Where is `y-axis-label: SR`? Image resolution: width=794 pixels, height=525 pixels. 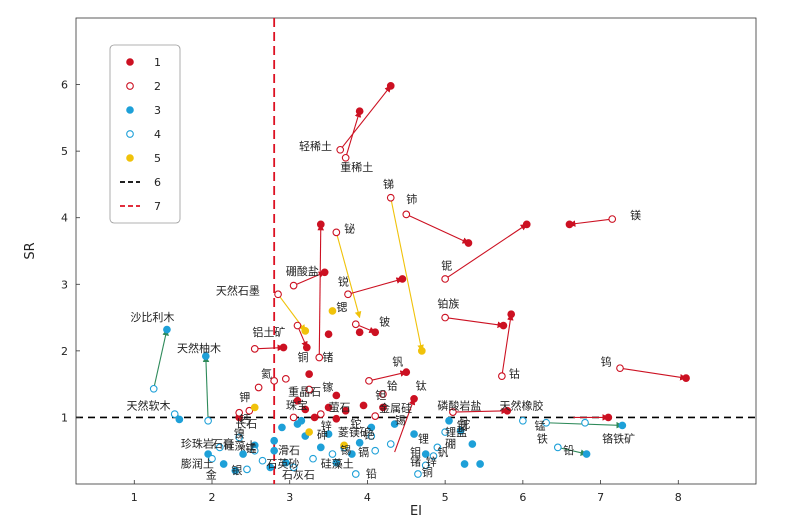 y-axis-label: SR is located at coordinates (30, 250).